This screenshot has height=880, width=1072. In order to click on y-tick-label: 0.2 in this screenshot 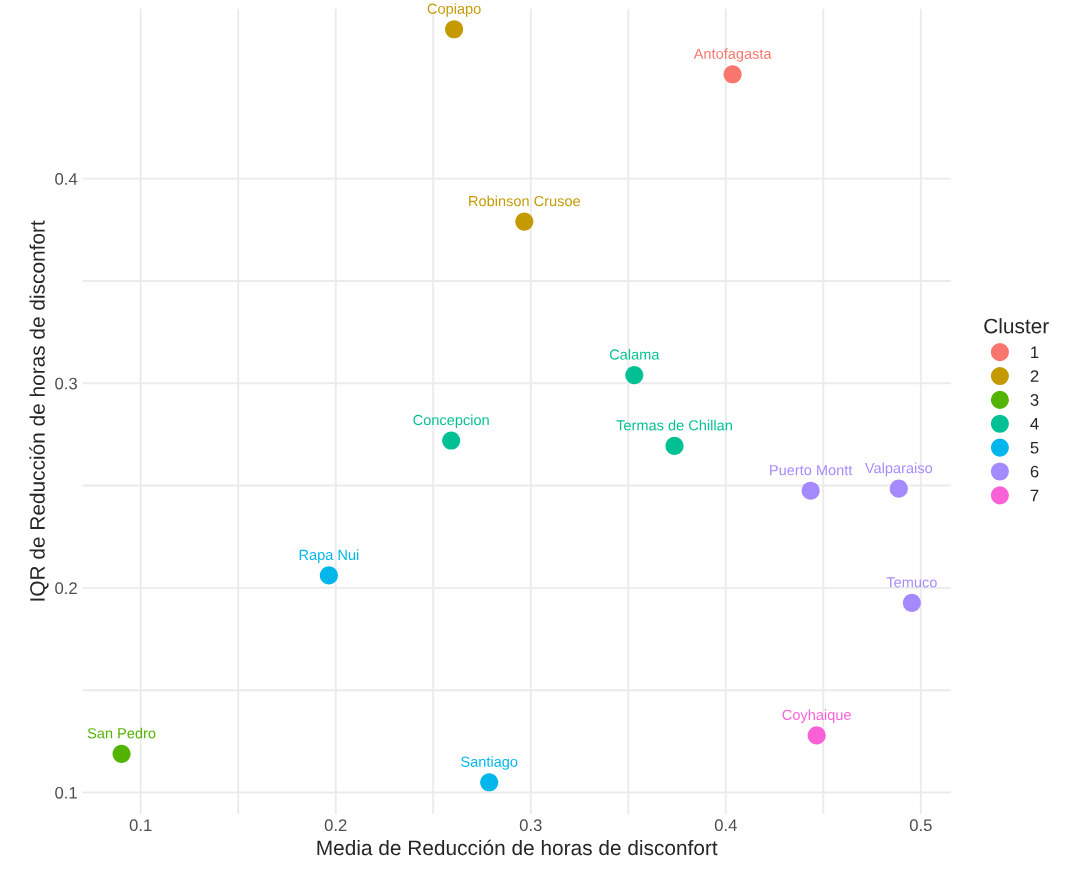, I will do `click(66, 588)`.